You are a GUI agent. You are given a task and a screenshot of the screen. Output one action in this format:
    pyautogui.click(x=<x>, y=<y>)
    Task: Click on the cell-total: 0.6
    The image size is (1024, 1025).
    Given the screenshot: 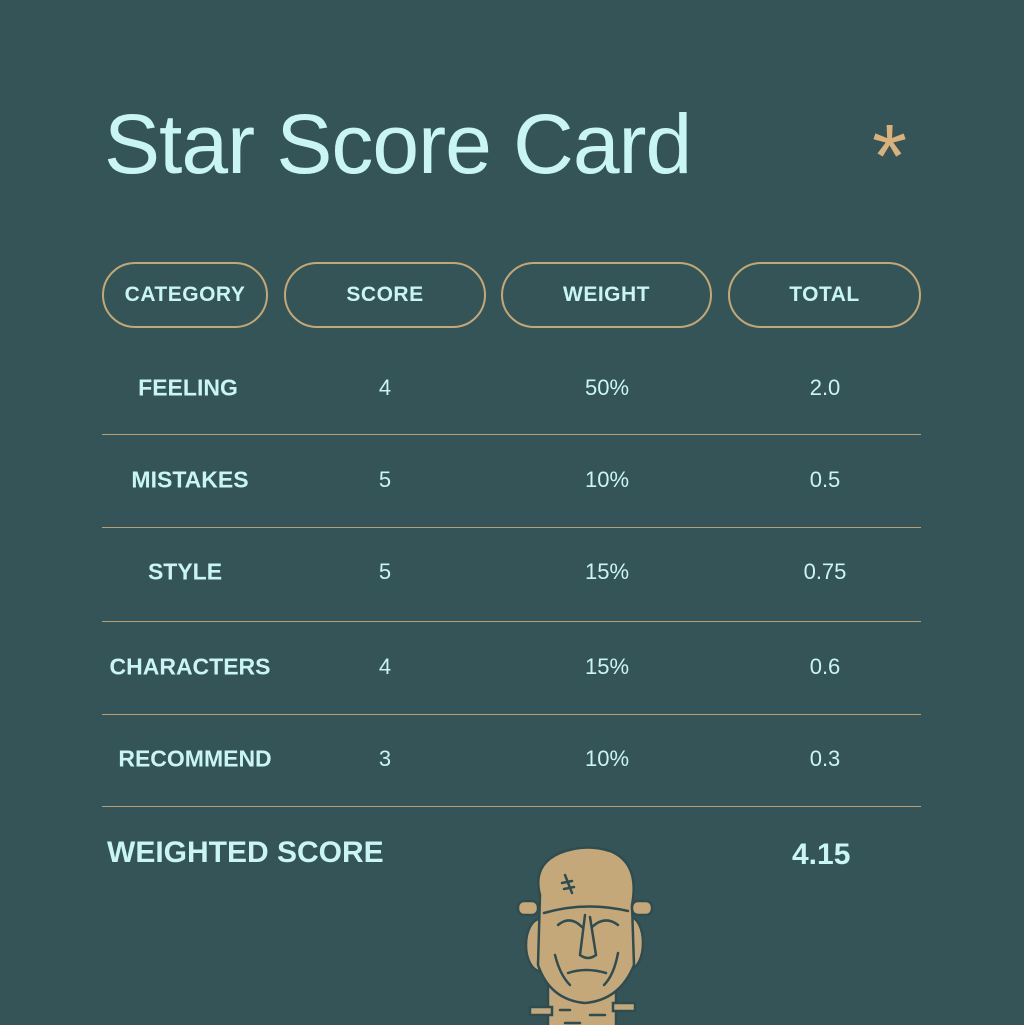 What is the action you would take?
    pyautogui.click(x=825, y=666)
    